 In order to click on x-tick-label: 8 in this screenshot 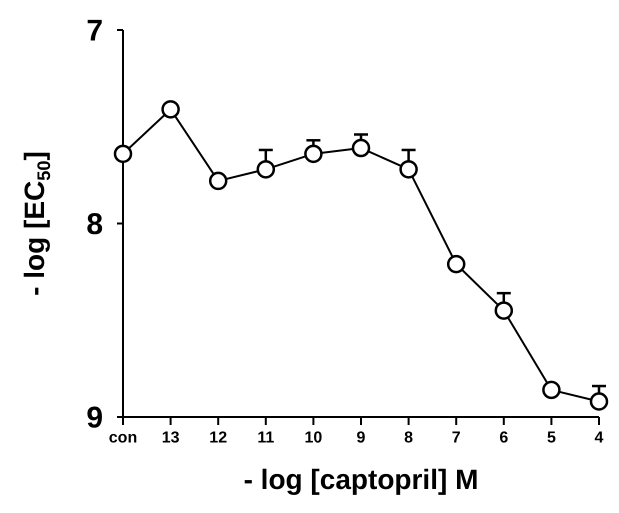, I will do `click(409, 437)`.